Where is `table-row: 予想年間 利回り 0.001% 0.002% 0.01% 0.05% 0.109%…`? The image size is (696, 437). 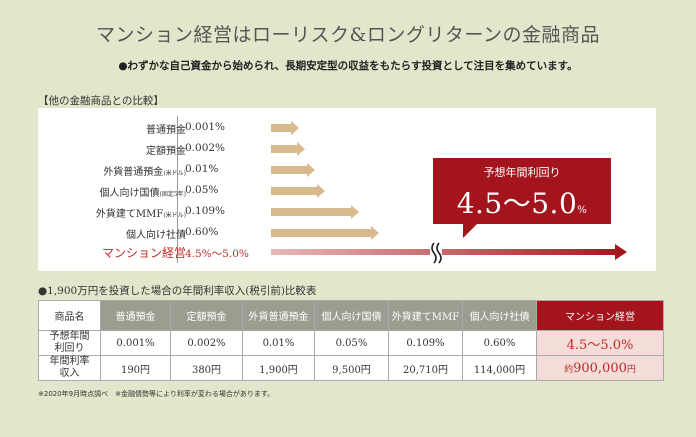 table-row: 予想年間 利回り 0.001% 0.002% 0.01% 0.05% 0.109%… is located at coordinates (351, 343).